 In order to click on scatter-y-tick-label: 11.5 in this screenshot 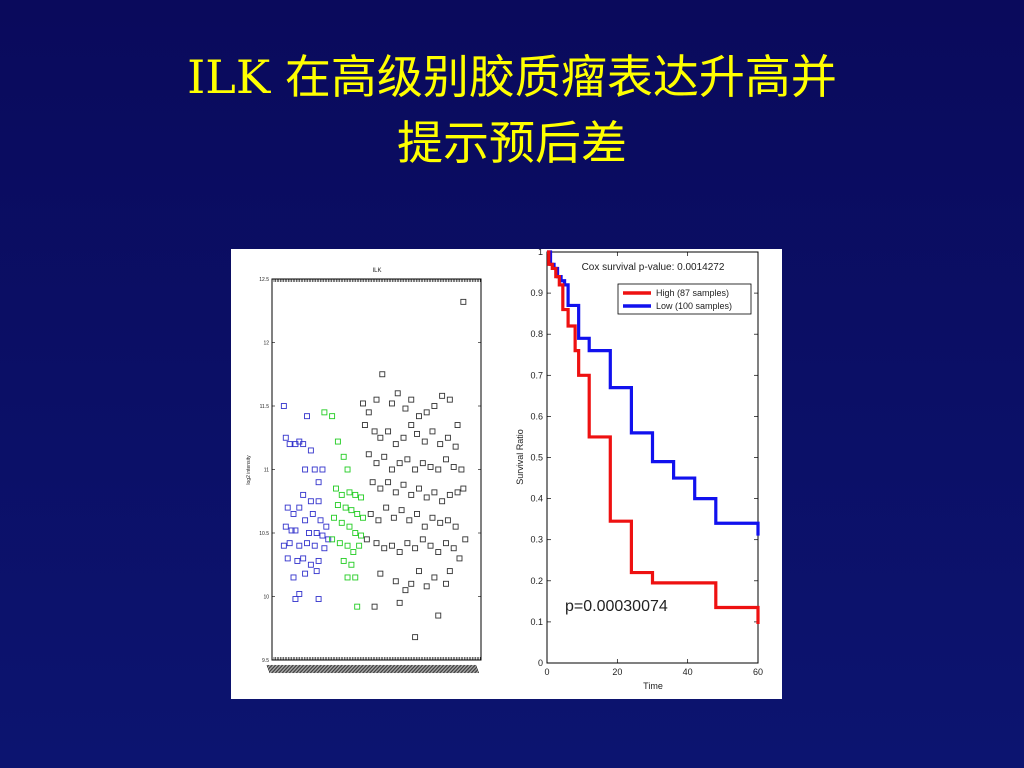, I will do `click(265, 407)`.